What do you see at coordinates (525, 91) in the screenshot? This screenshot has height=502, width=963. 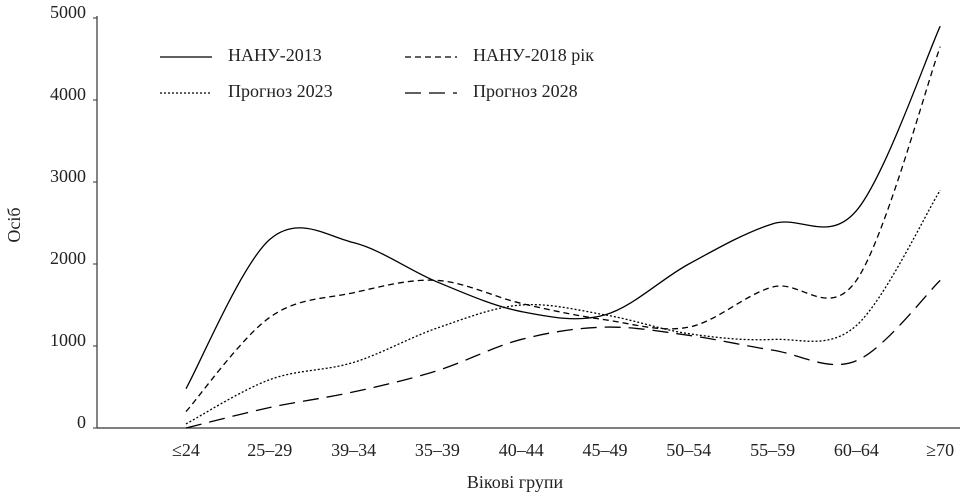 I see `legend-label: Прогноз 2028` at bounding box center [525, 91].